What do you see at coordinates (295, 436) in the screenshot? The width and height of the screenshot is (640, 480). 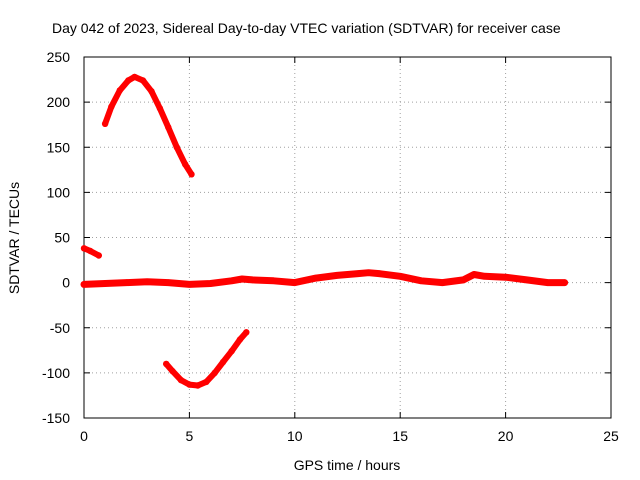 I see `x-tick-label: 10` at bounding box center [295, 436].